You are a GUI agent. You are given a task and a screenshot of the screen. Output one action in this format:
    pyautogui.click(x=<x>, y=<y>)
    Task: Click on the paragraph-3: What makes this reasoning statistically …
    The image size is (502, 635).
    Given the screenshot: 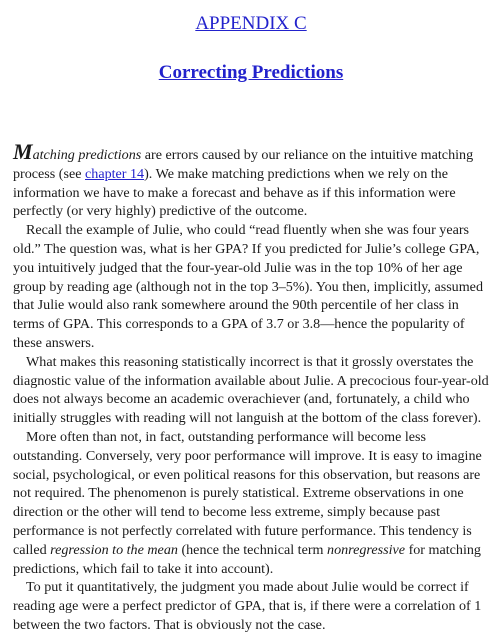 What is the action you would take?
    pyautogui.click(x=251, y=390)
    